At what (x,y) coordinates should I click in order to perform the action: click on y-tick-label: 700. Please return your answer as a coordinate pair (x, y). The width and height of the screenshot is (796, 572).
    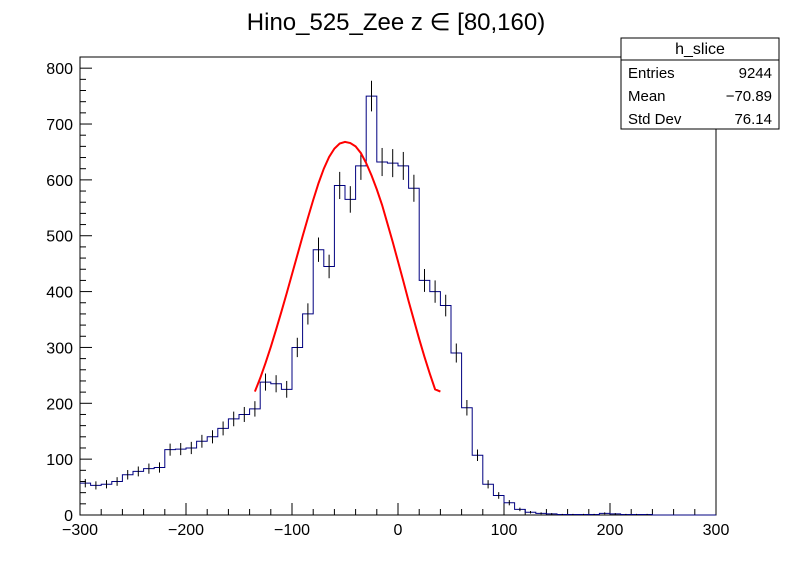
    Looking at the image, I should click on (59, 125).